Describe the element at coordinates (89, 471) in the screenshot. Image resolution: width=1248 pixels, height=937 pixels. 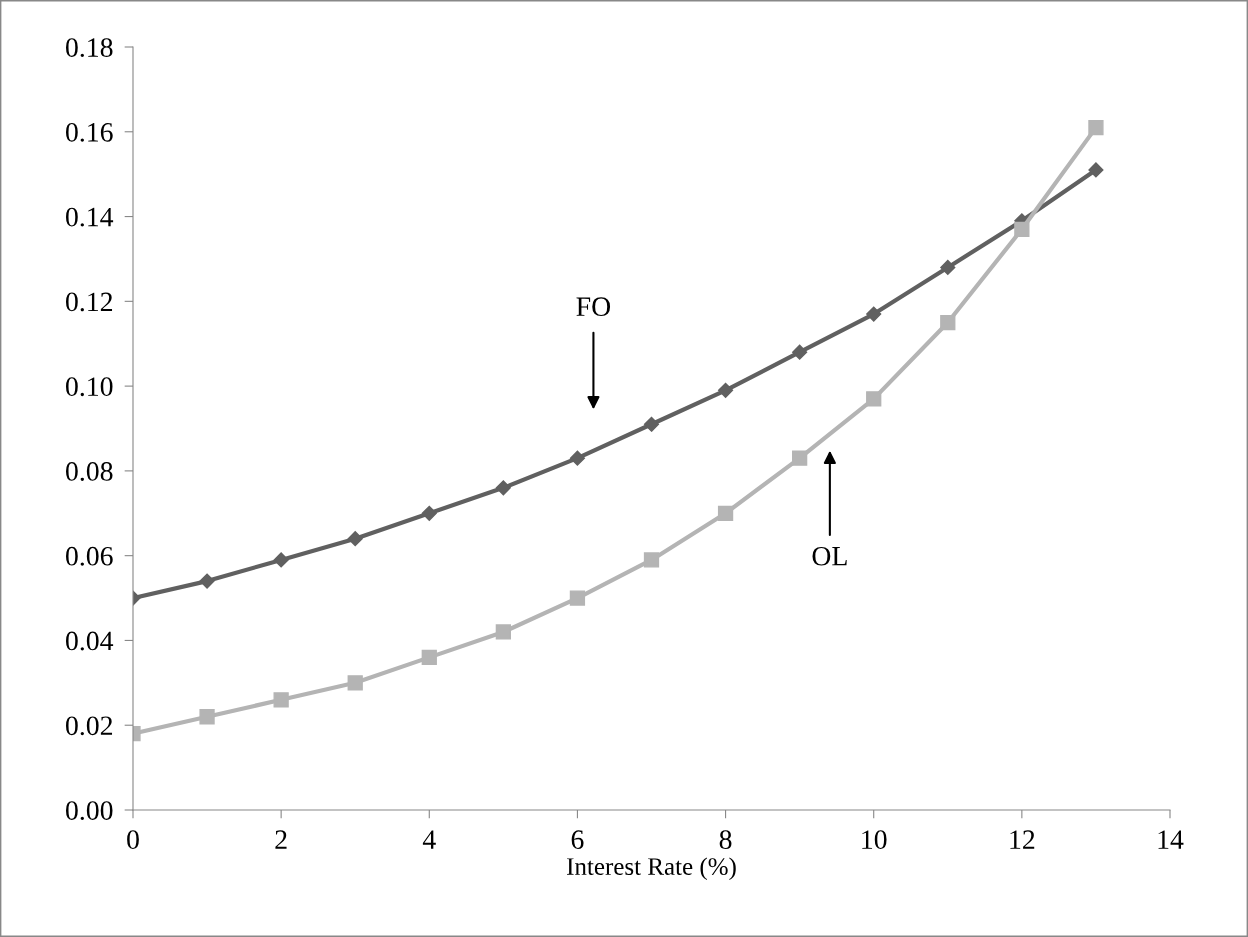
I see `y-tick-label: 0.08` at that location.